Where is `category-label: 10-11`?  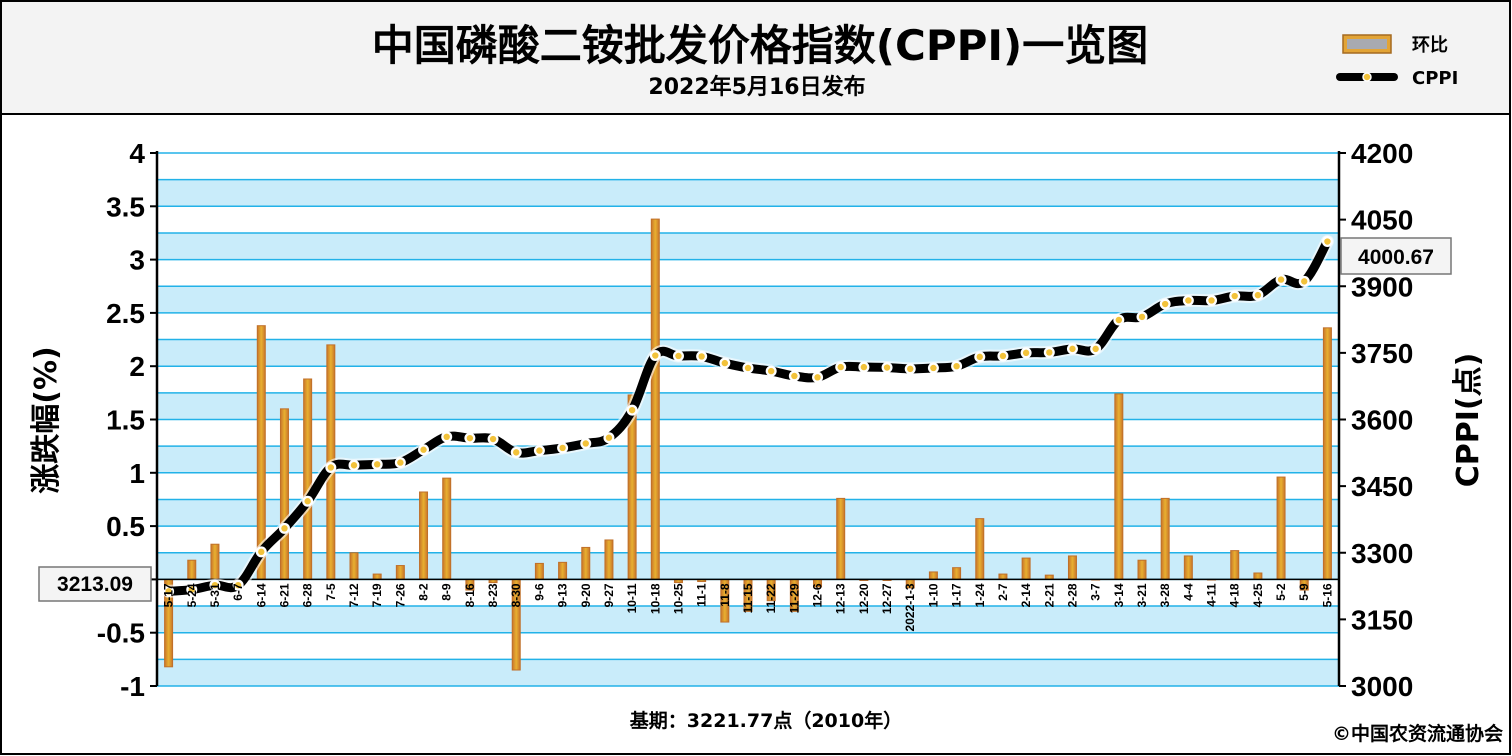 category-label: 10-11 is located at coordinates (632, 598).